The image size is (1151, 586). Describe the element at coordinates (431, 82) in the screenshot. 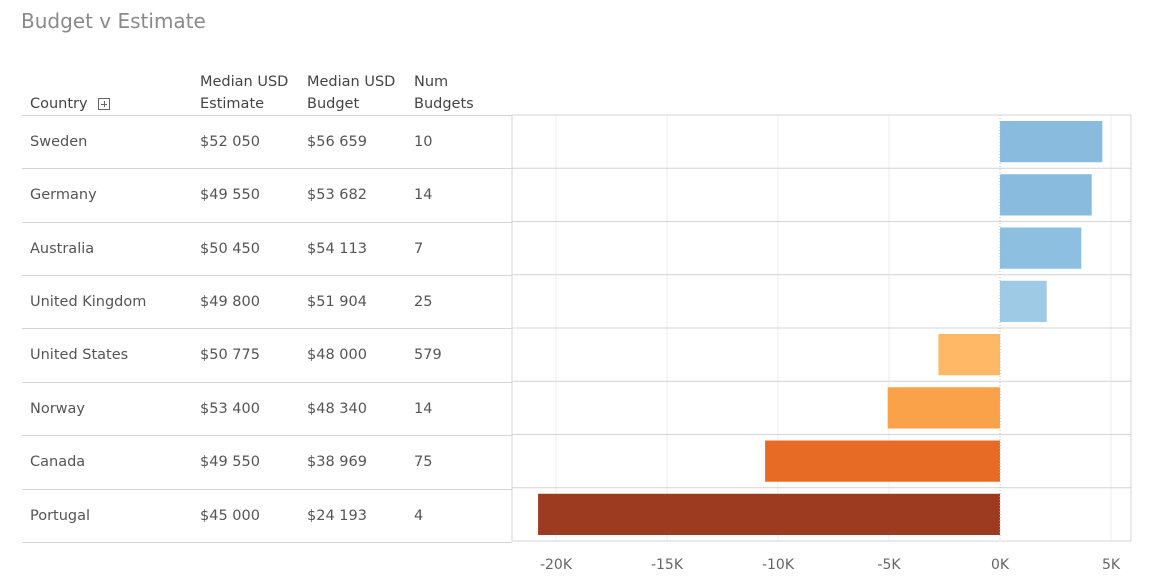

I see `num-header-line1: Num` at that location.